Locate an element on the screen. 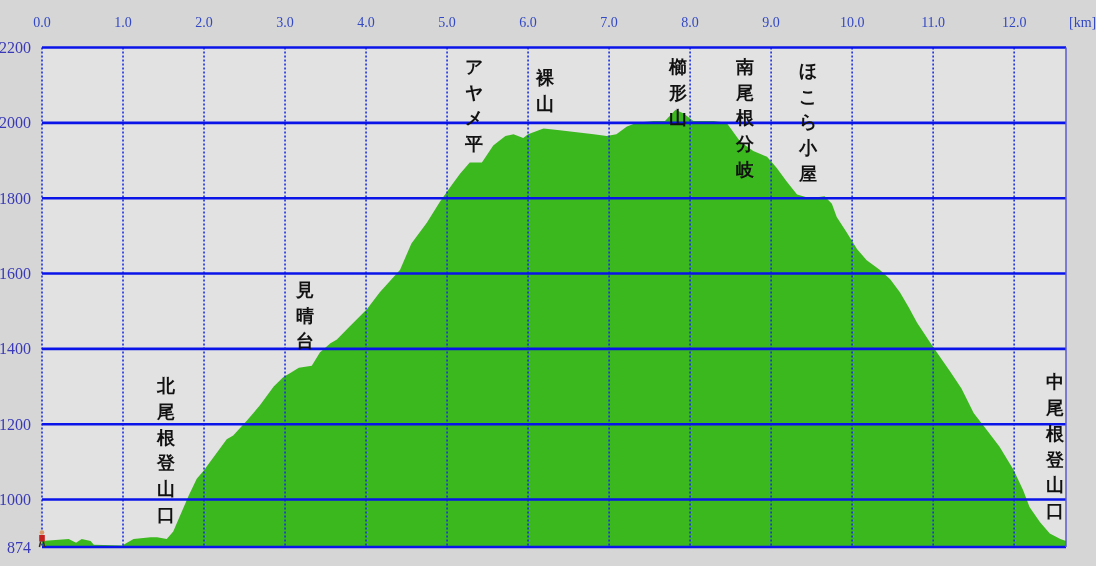  y-tick-label: 874 is located at coordinates (19, 547).